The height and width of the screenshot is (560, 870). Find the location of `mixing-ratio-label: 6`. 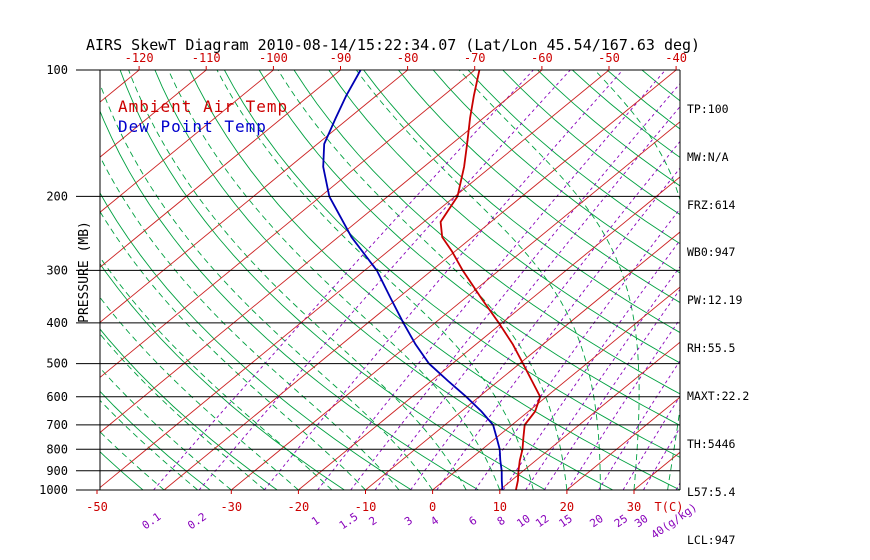

mixing-ratio-label: 6 is located at coordinates (473, 521).